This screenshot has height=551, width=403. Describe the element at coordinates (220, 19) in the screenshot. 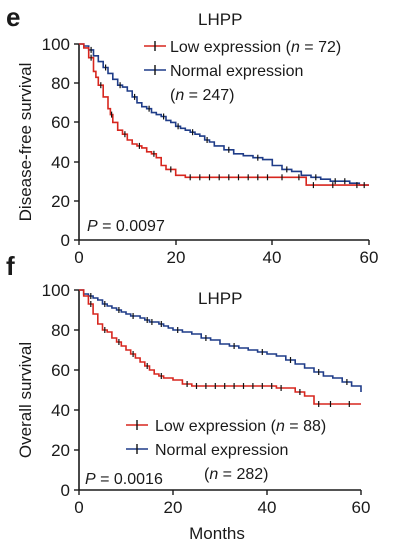

I see `panel-e-title: LHPP` at that location.